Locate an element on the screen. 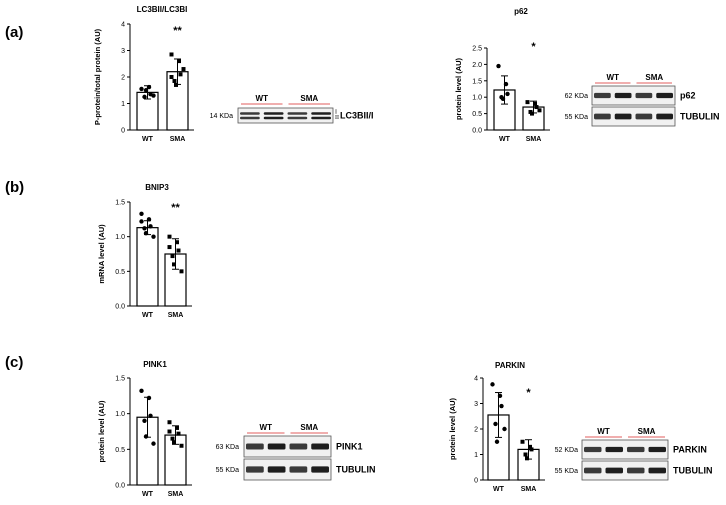 Image resolution: width=726 pixels, height=505 pixels. blot-protein-label: PARKIN is located at coordinates (690, 450).